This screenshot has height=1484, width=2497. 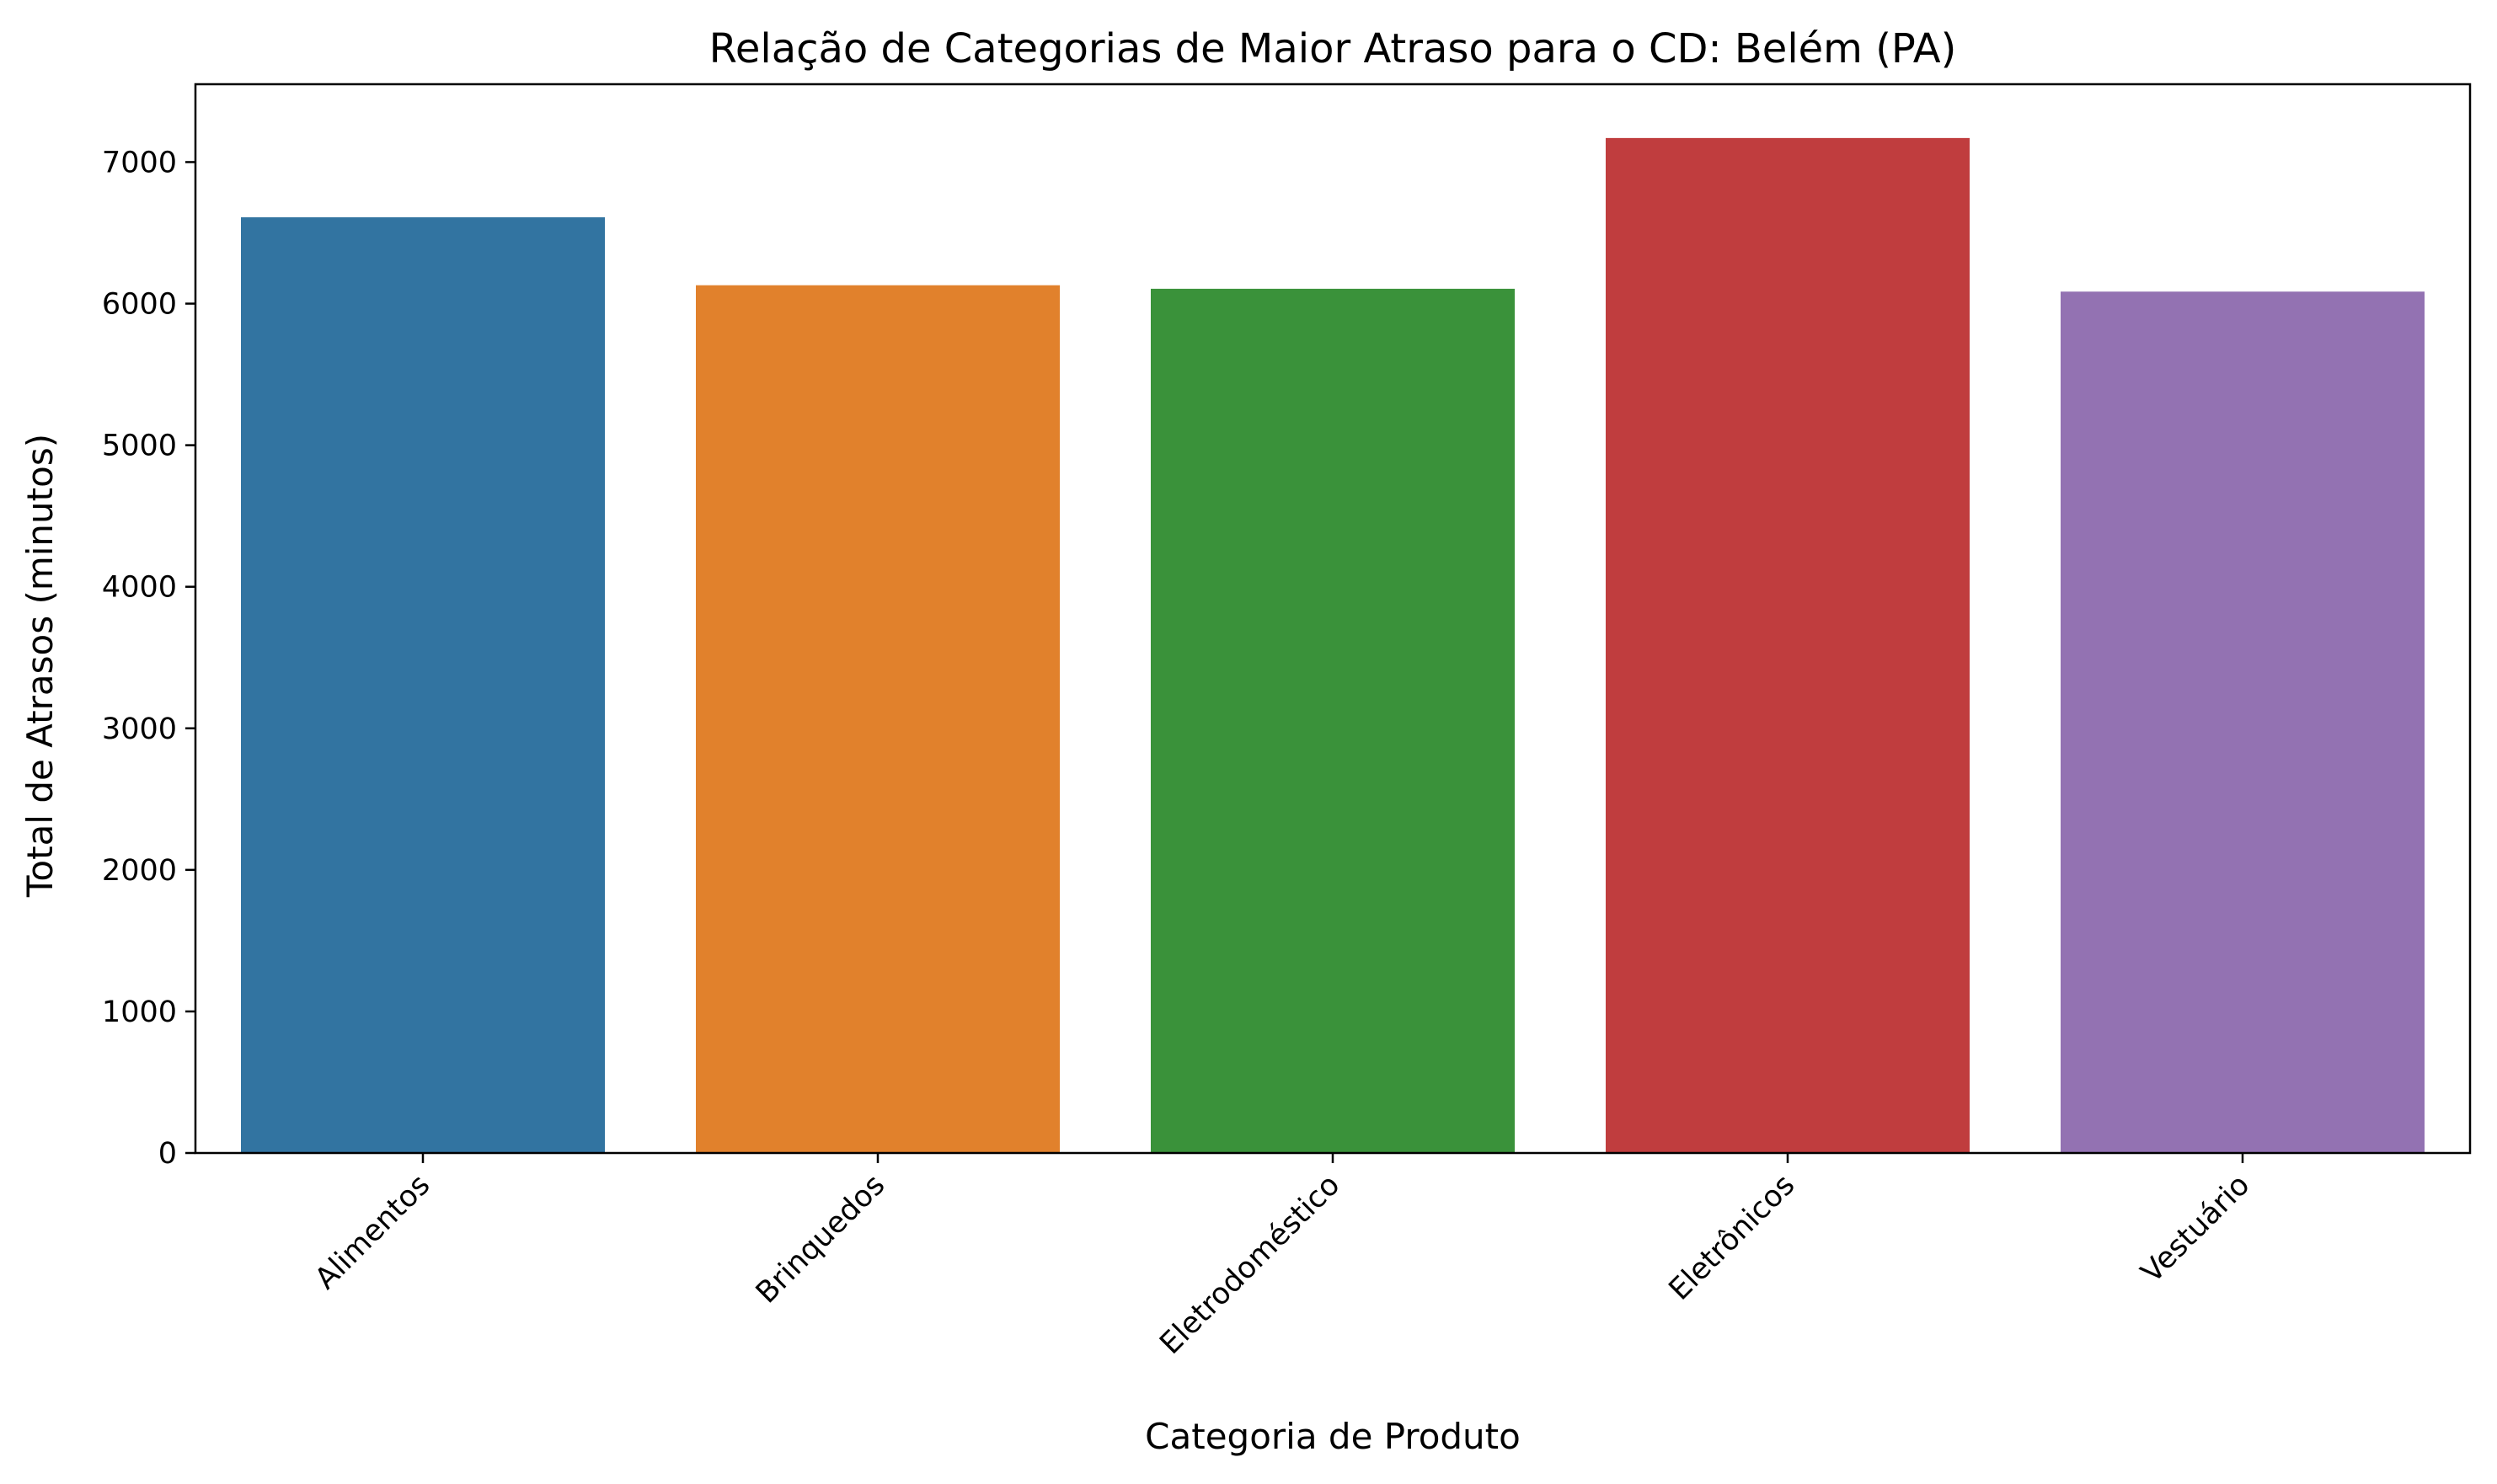 What do you see at coordinates (820, 1239) in the screenshot?
I see `x-tick-label: Brinquedos` at bounding box center [820, 1239].